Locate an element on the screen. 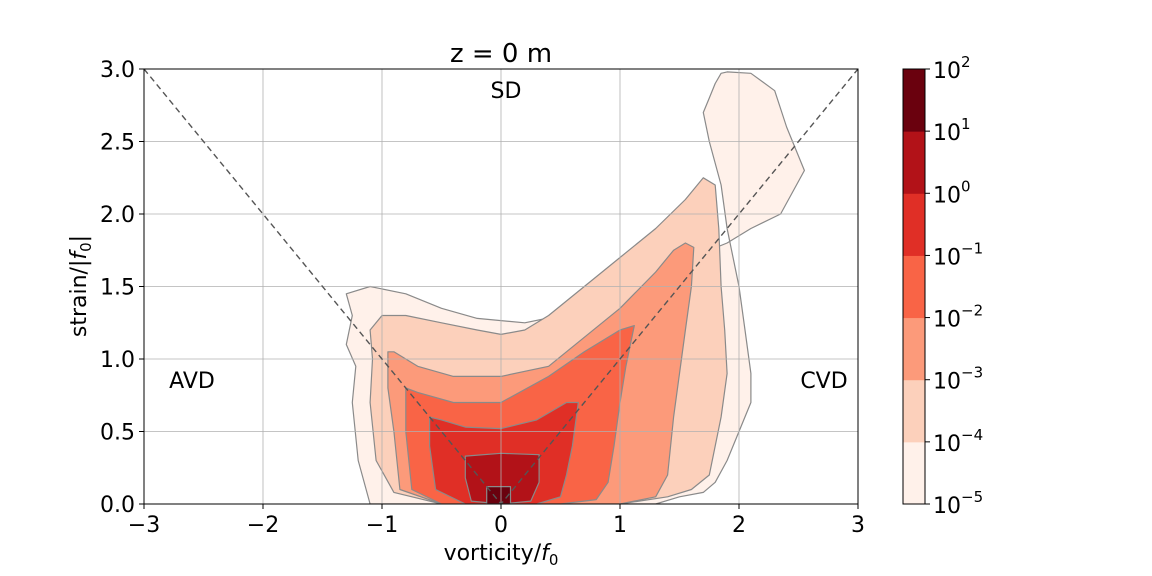 This screenshot has height=576, width=1152. x-axis-label: vorticity/f0 is located at coordinates (501, 555).